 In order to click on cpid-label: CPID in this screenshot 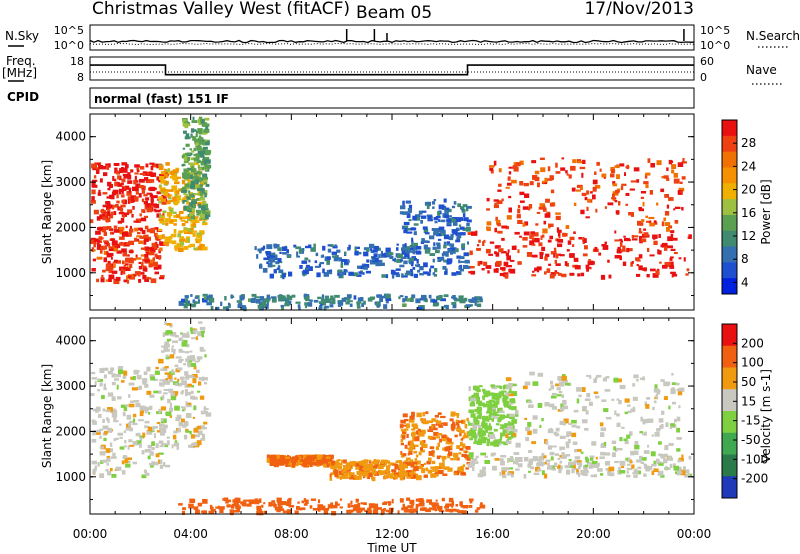, I will do `click(23, 97)`.